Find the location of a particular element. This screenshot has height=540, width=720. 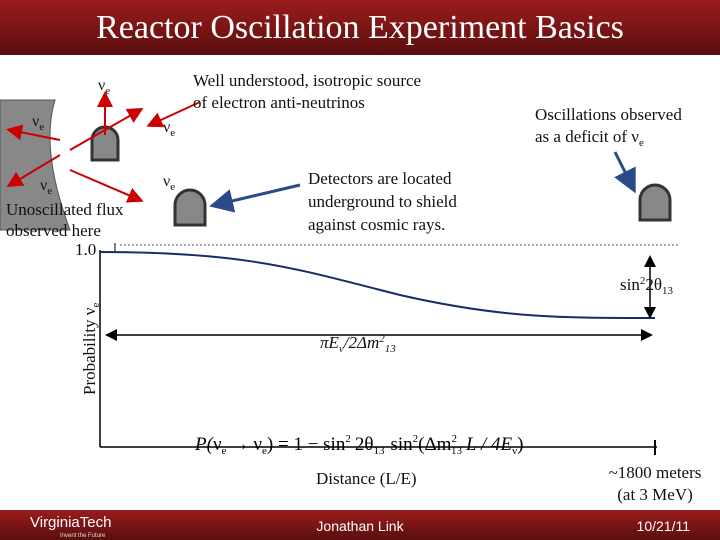

footer-tagline: Invent the Future is located at coordinates (83, 536).